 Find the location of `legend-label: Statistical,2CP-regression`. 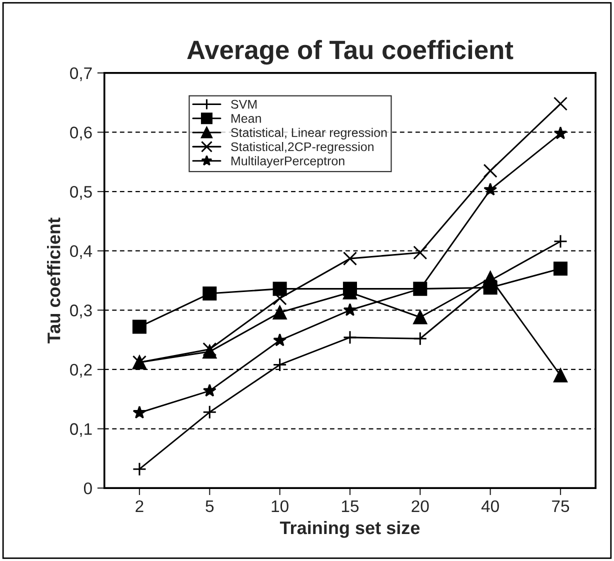

legend-label: Statistical,2CP-regression is located at coordinates (302, 148).